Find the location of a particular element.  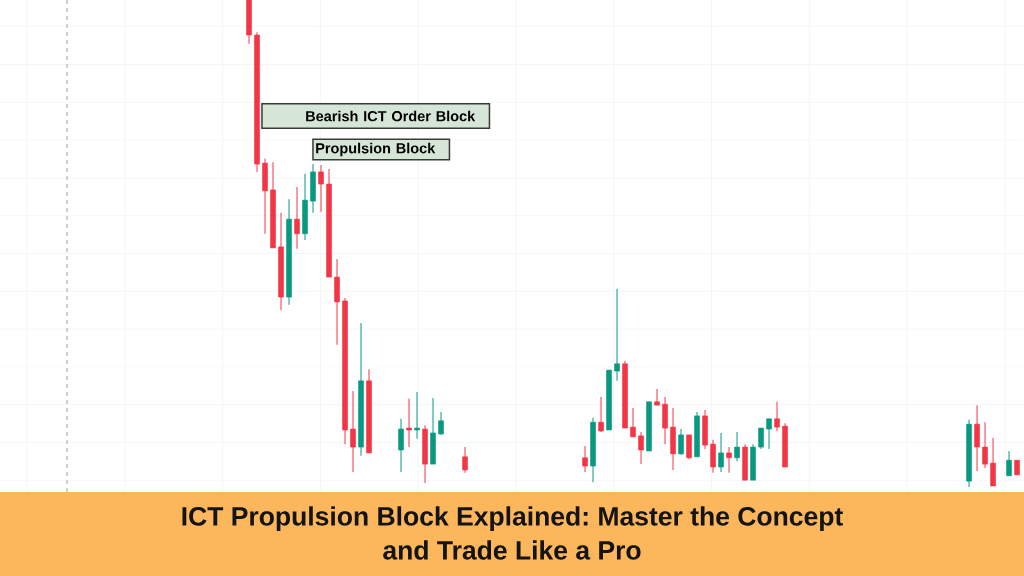

annotation: Bearish ICT Order Block is located at coordinates (391, 116).